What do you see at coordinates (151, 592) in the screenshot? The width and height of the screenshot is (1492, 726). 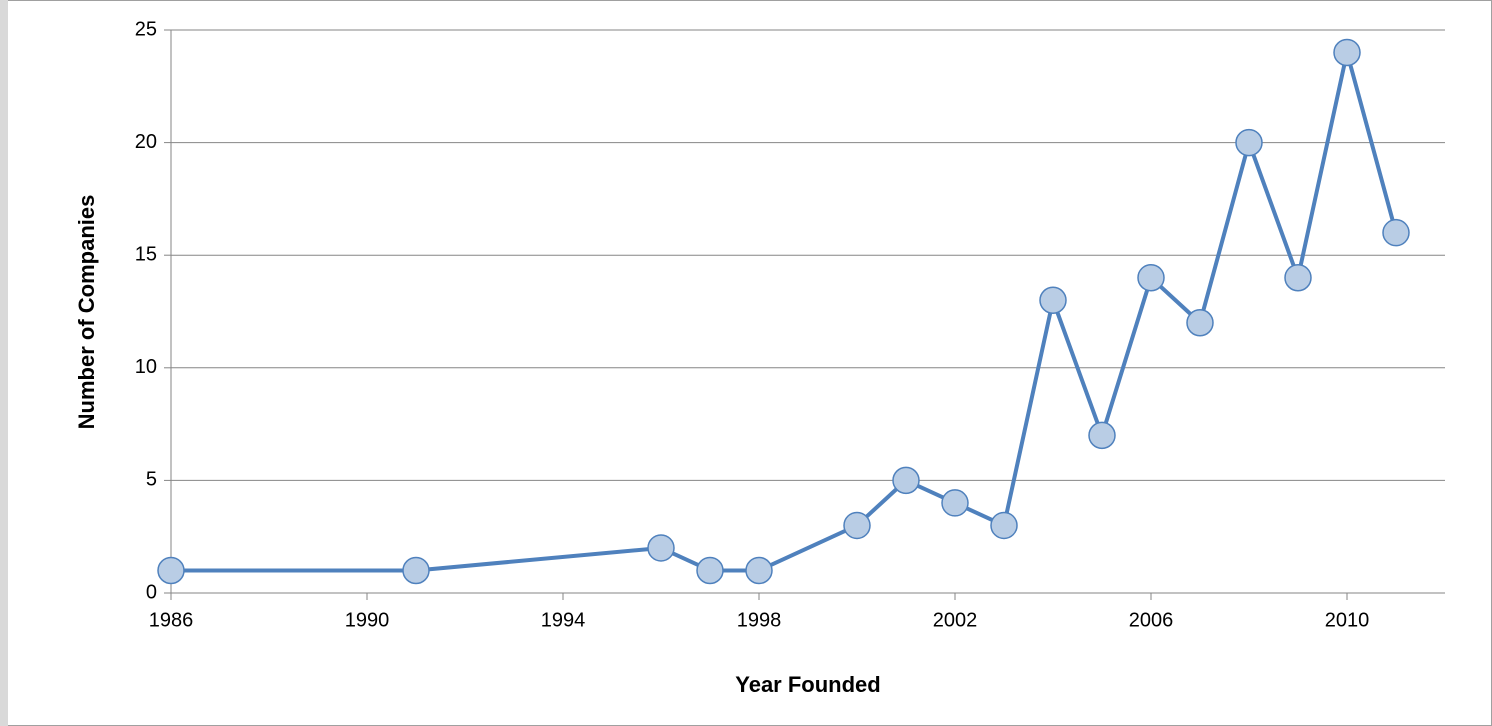 I see `y-tick-label: 0` at bounding box center [151, 592].